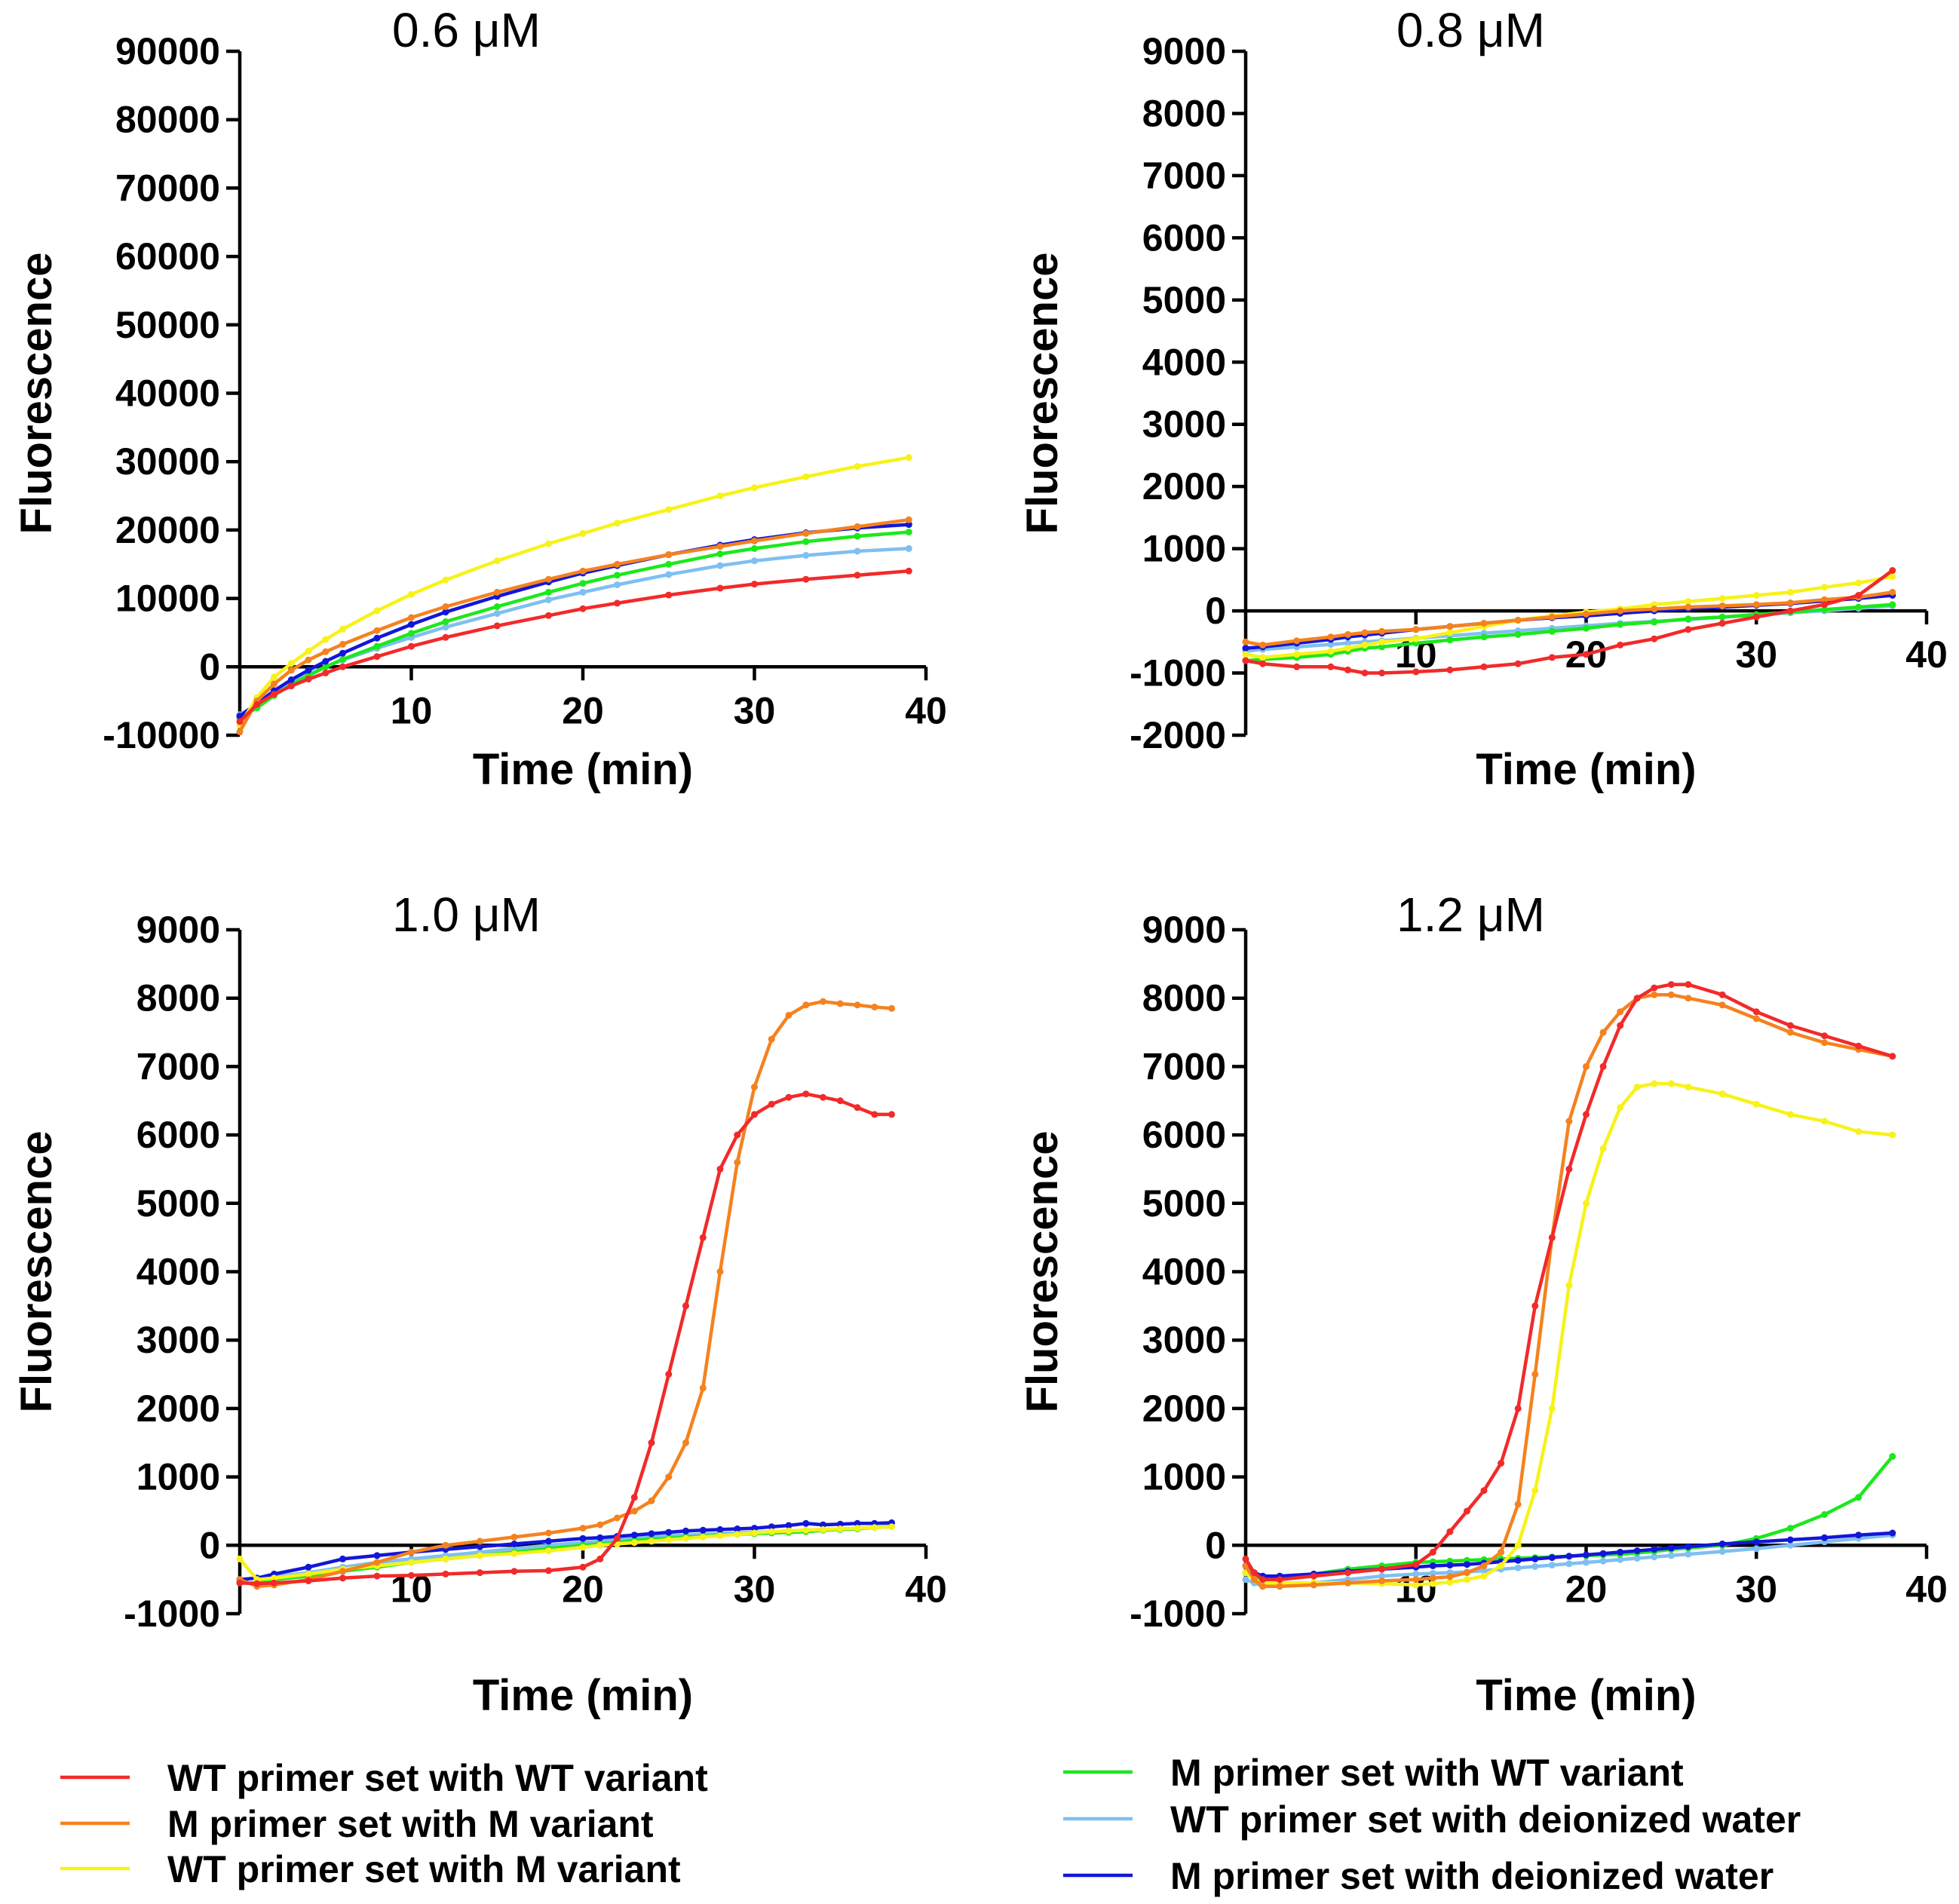  What do you see at coordinates (583, 710) in the screenshot?
I see `x-tick-label: 20` at bounding box center [583, 710].